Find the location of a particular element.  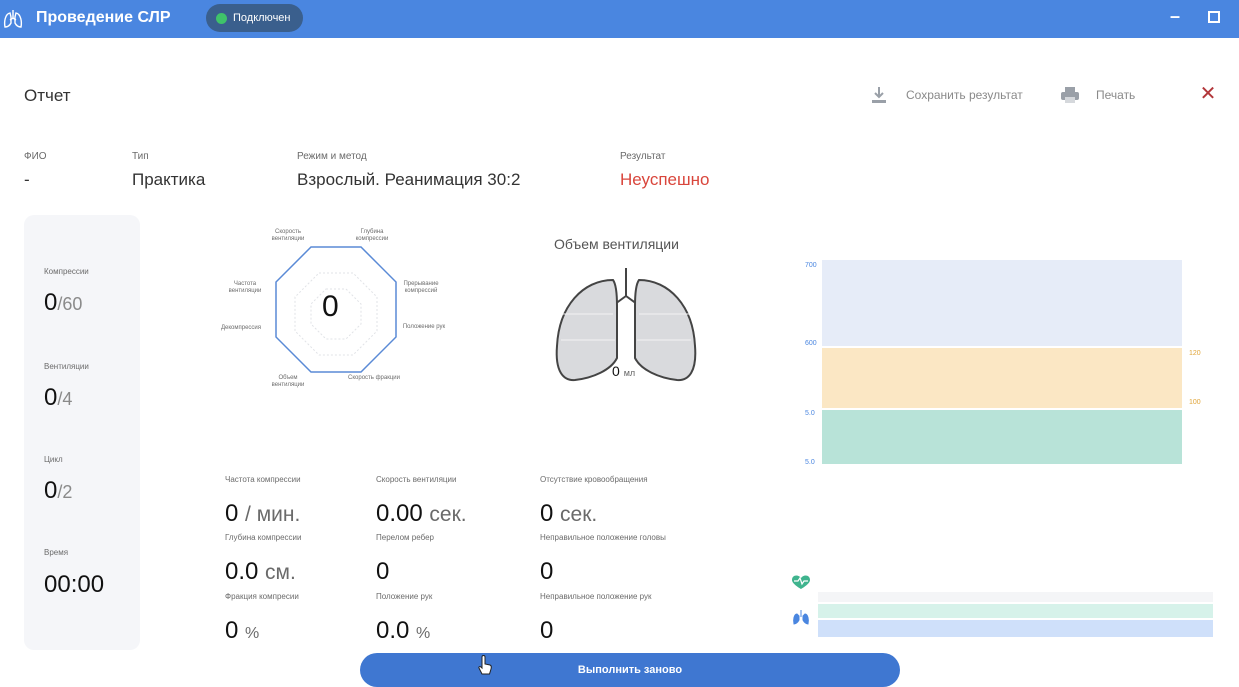

radar-label-vent-rate: Частота вентиляции is located at coordinates (245, 287).